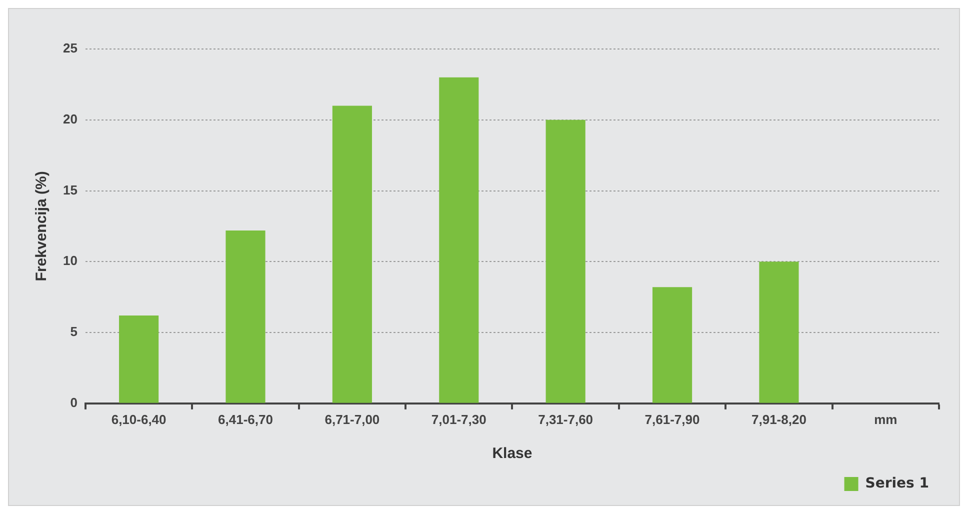 The height and width of the screenshot is (512, 966). Describe the element at coordinates (352, 419) in the screenshot. I see `x-tick-label: 6,71-7,00` at that location.